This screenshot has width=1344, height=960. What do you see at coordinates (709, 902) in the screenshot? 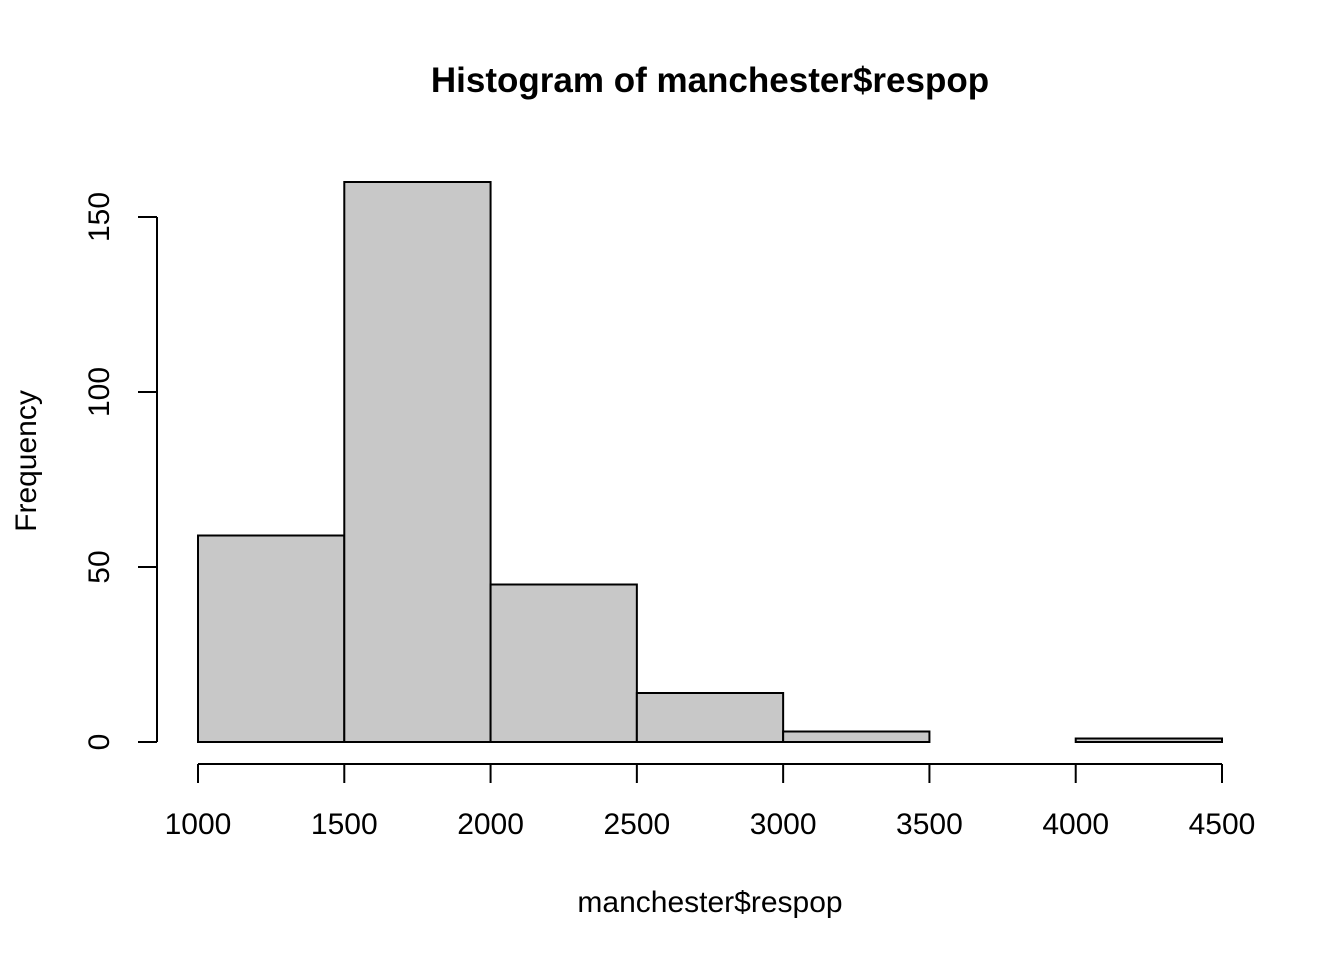
I see `x-axis-label: manchester$respop` at bounding box center [709, 902].